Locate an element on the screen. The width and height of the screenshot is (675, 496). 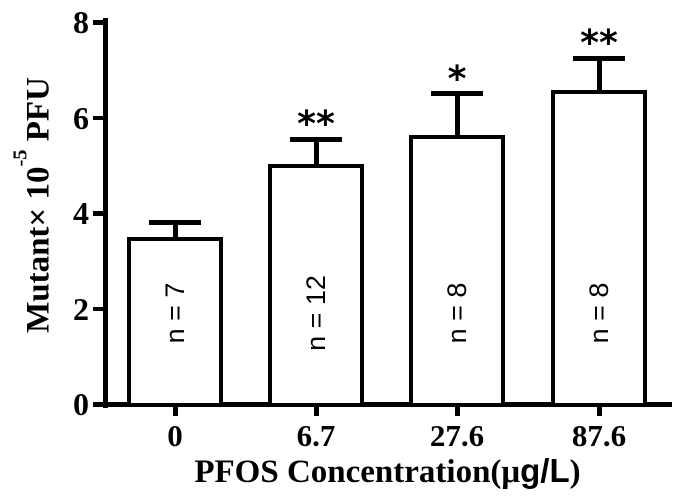
x-axis-line is located at coordinates (387, 404).